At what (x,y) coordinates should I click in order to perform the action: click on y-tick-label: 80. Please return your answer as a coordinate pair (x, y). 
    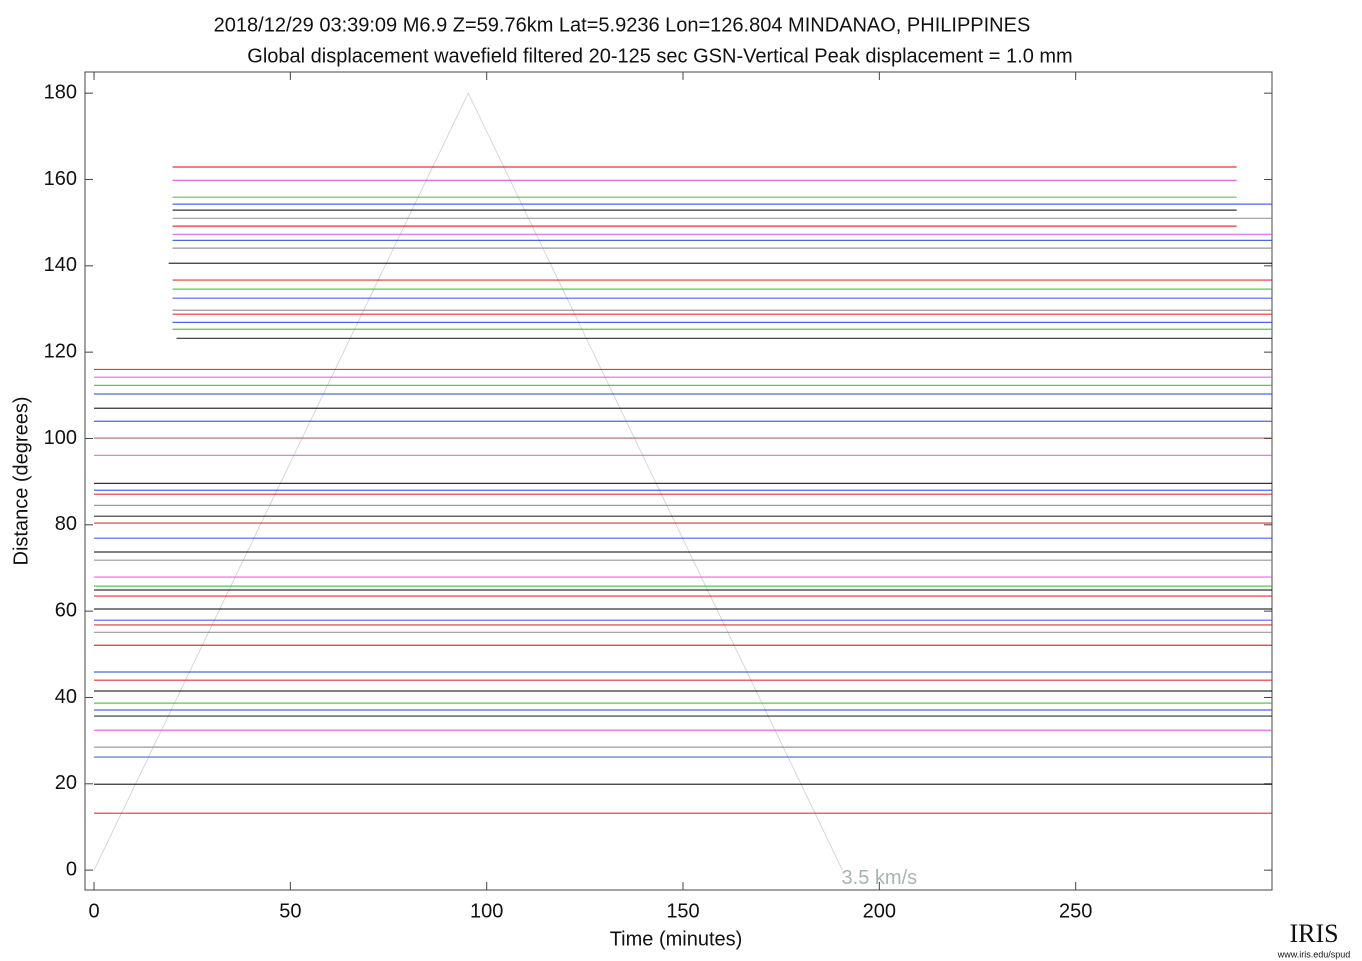
    Looking at the image, I should click on (66, 524).